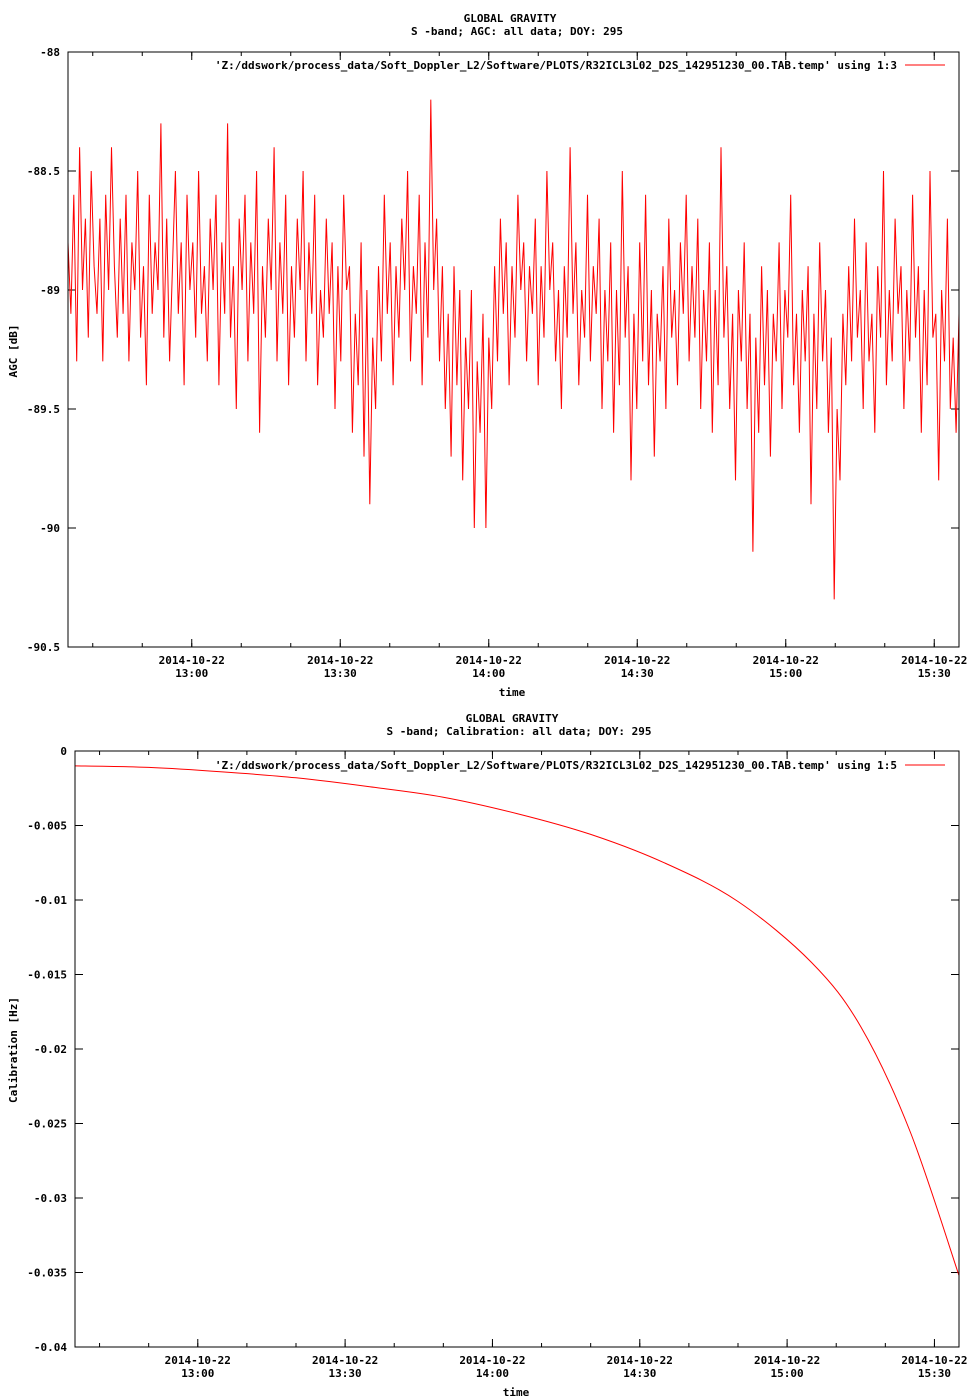 The width and height of the screenshot is (980, 1400). I want to click on y-tick-label: 0, so click(63, 751).